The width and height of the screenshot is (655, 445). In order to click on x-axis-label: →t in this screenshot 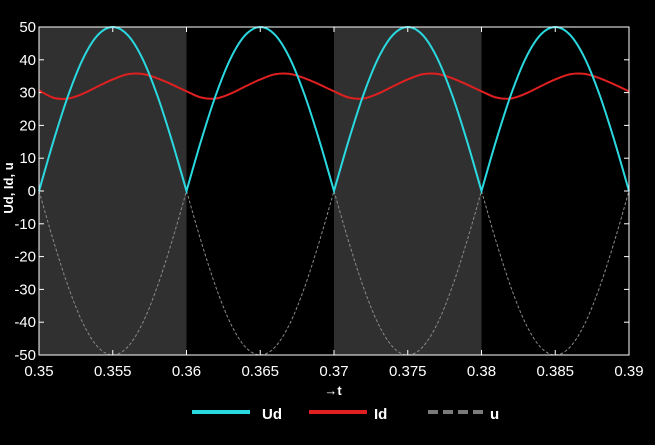, I will do `click(333, 390)`.